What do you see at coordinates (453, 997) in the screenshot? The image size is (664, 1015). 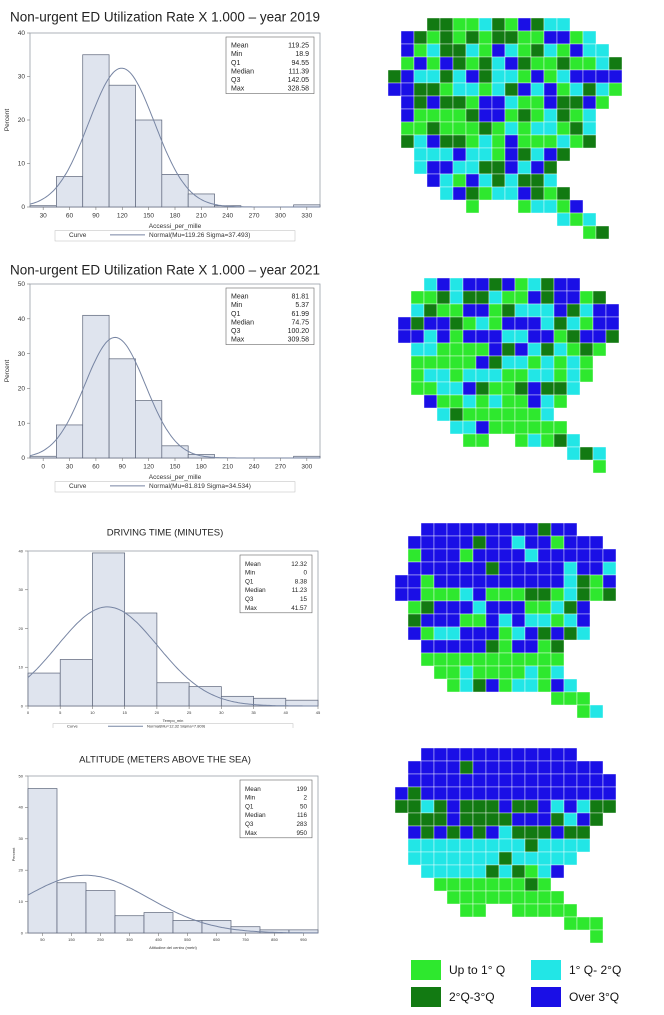 I see `map-legend-item: 2°Q-3°Q` at bounding box center [453, 997].